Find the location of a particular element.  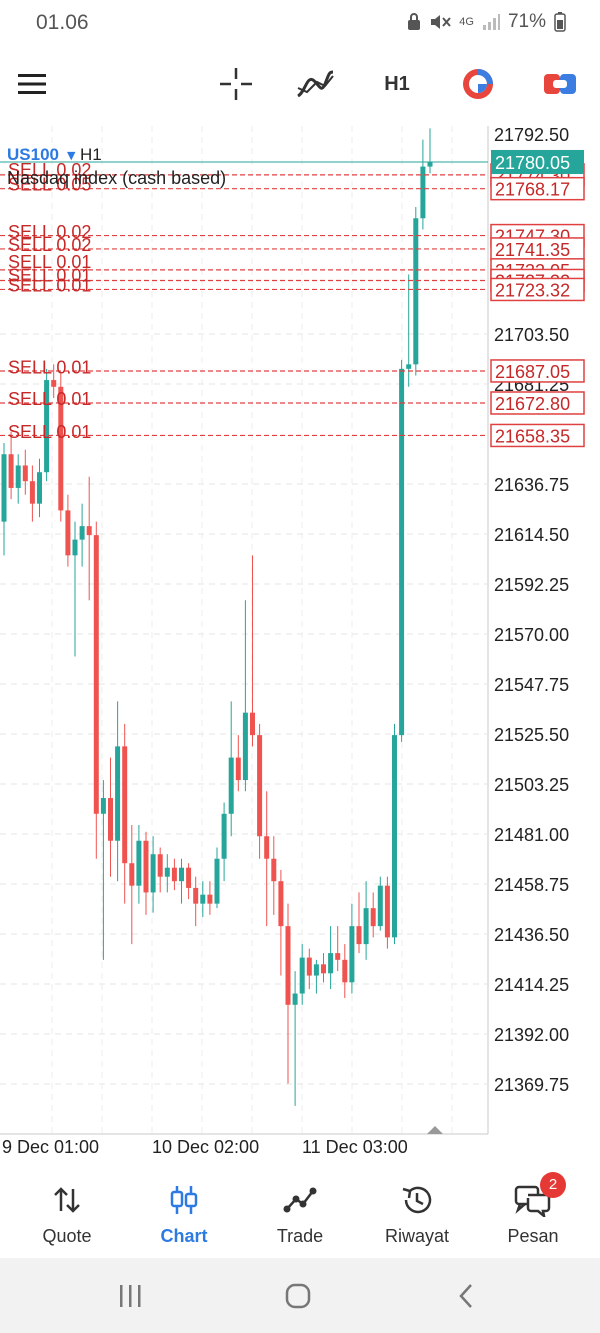

price-axis-label: 21636.75 is located at coordinates (531, 485).